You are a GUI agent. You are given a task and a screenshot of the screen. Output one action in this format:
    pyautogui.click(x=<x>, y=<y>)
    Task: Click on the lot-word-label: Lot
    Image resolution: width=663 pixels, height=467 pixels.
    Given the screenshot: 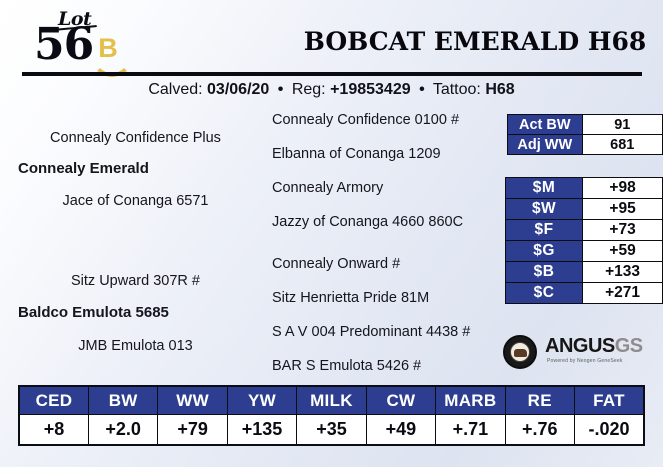 What is the action you would take?
    pyautogui.click(x=75, y=19)
    